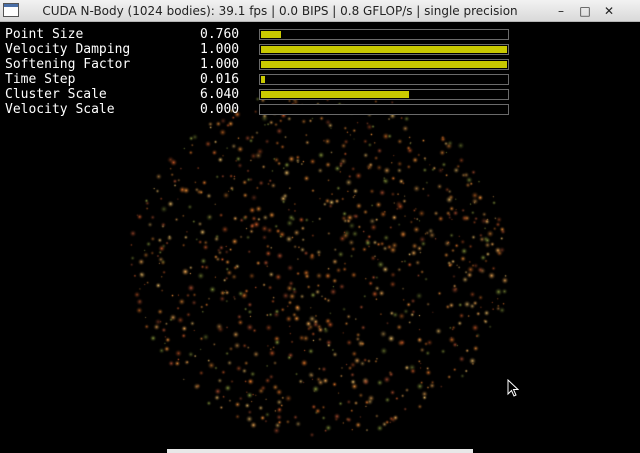 The width and height of the screenshot is (640, 453). Describe the element at coordinates (11, 10) in the screenshot. I see `window-app-icon` at that location.